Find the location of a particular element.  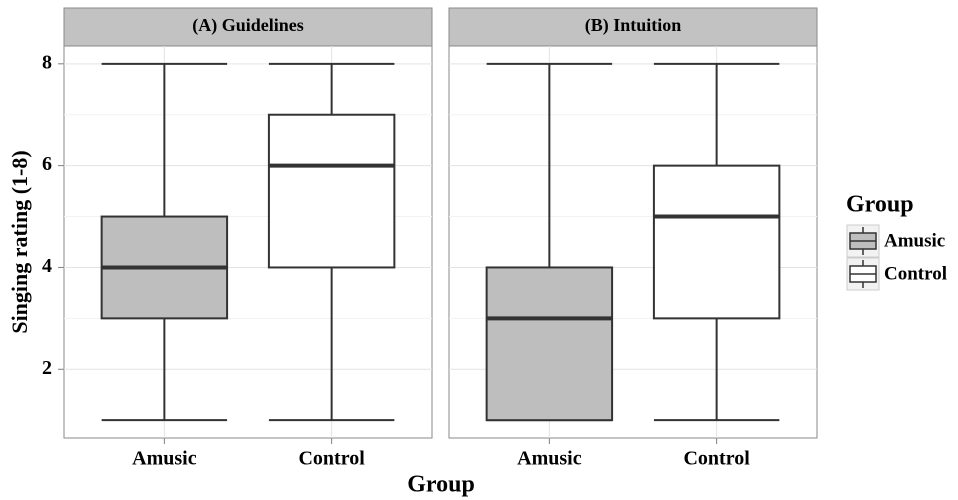

legend-title: Group is located at coordinates (880, 205).